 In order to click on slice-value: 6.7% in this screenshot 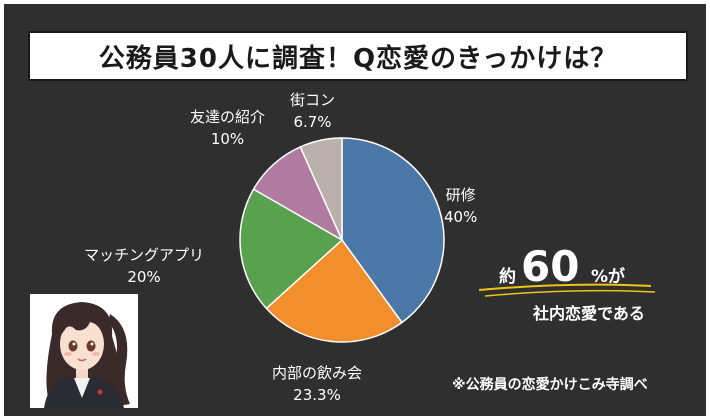, I will do `click(312, 122)`.